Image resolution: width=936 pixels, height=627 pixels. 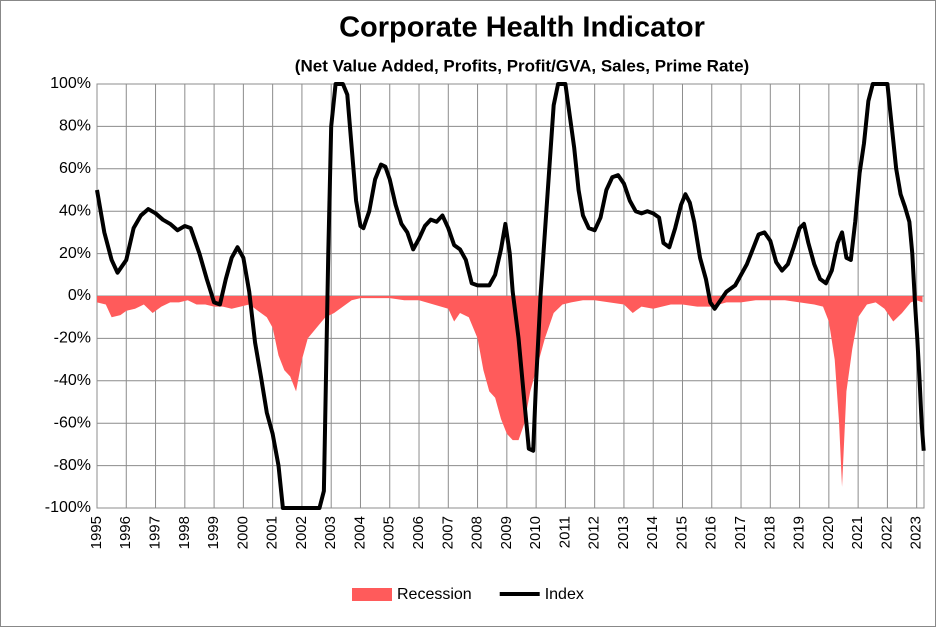 What do you see at coordinates (242, 532) in the screenshot?
I see `x-tick-label: 2000` at bounding box center [242, 532].